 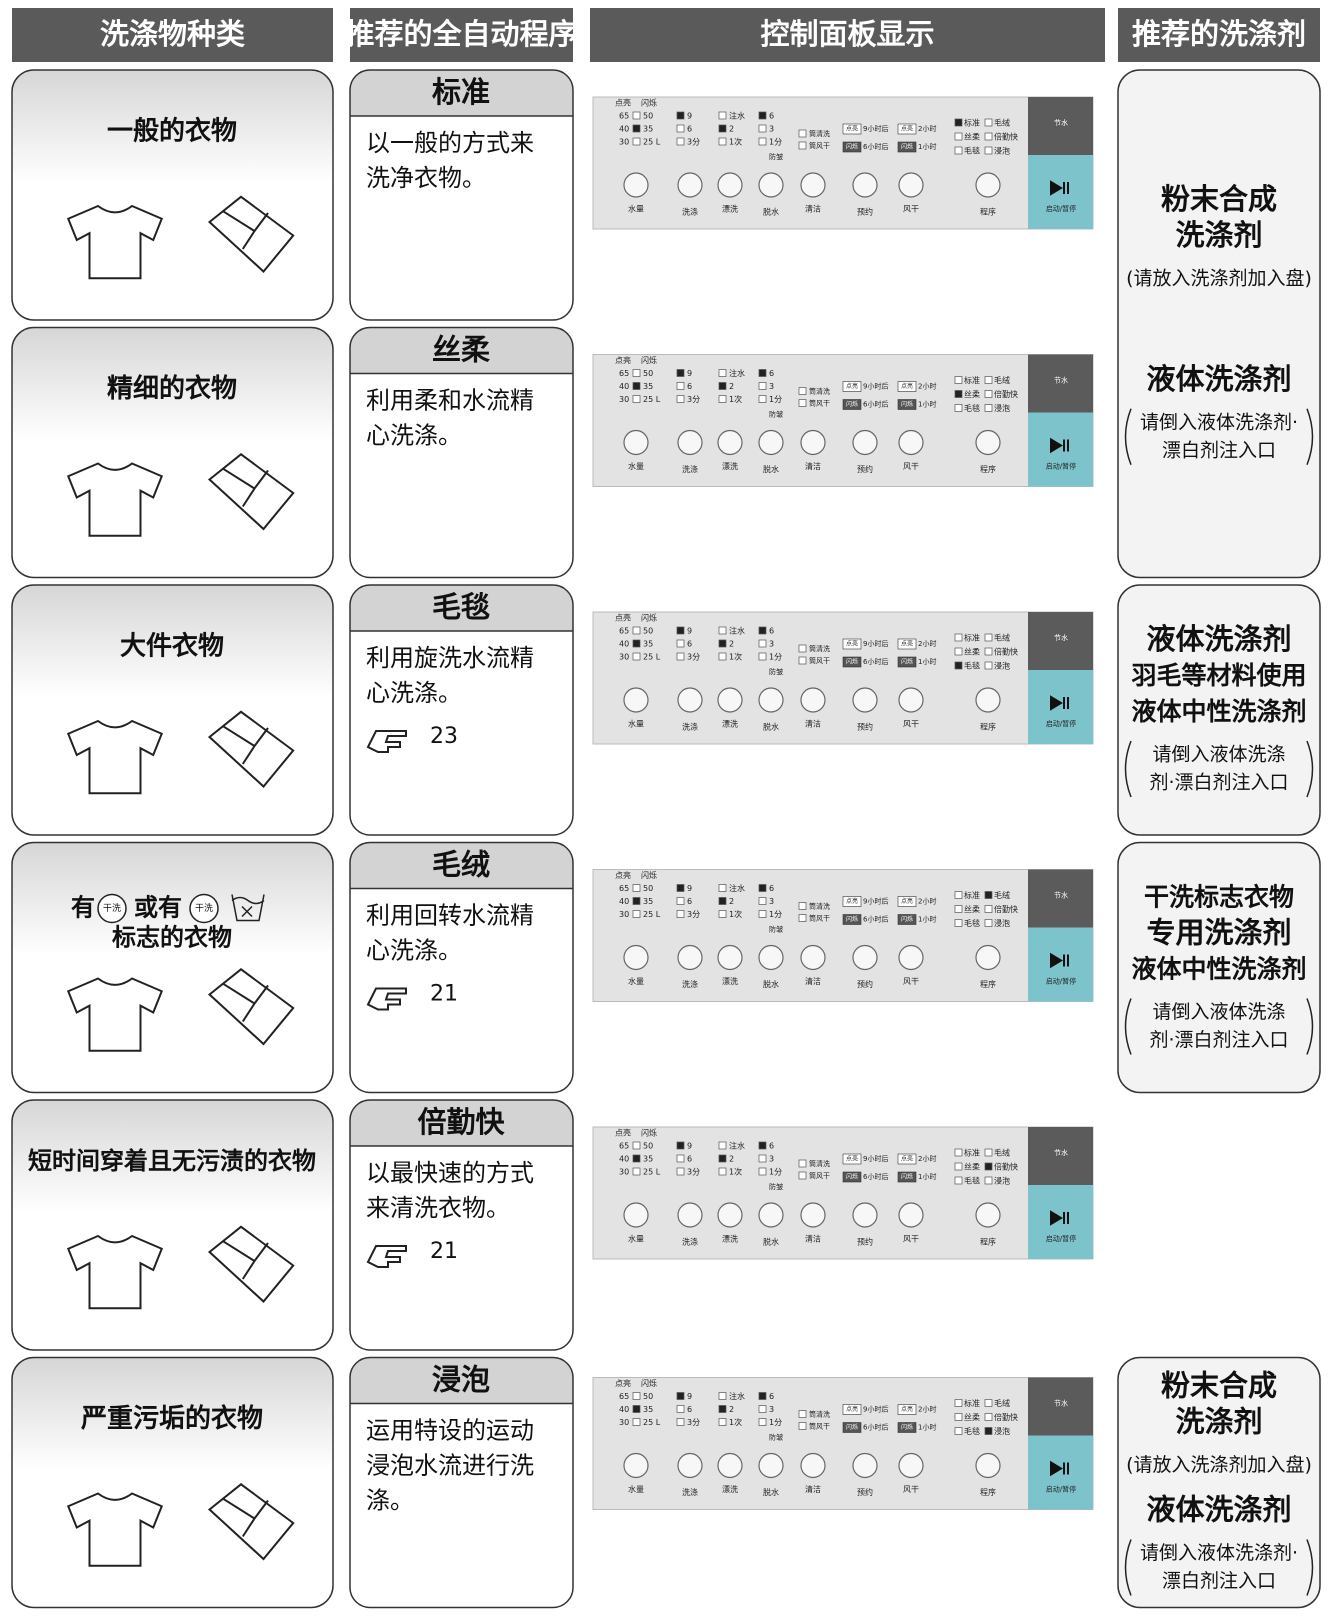 What do you see at coordinates (988, 469) in the screenshot?
I see `panel-label: 程序` at bounding box center [988, 469].